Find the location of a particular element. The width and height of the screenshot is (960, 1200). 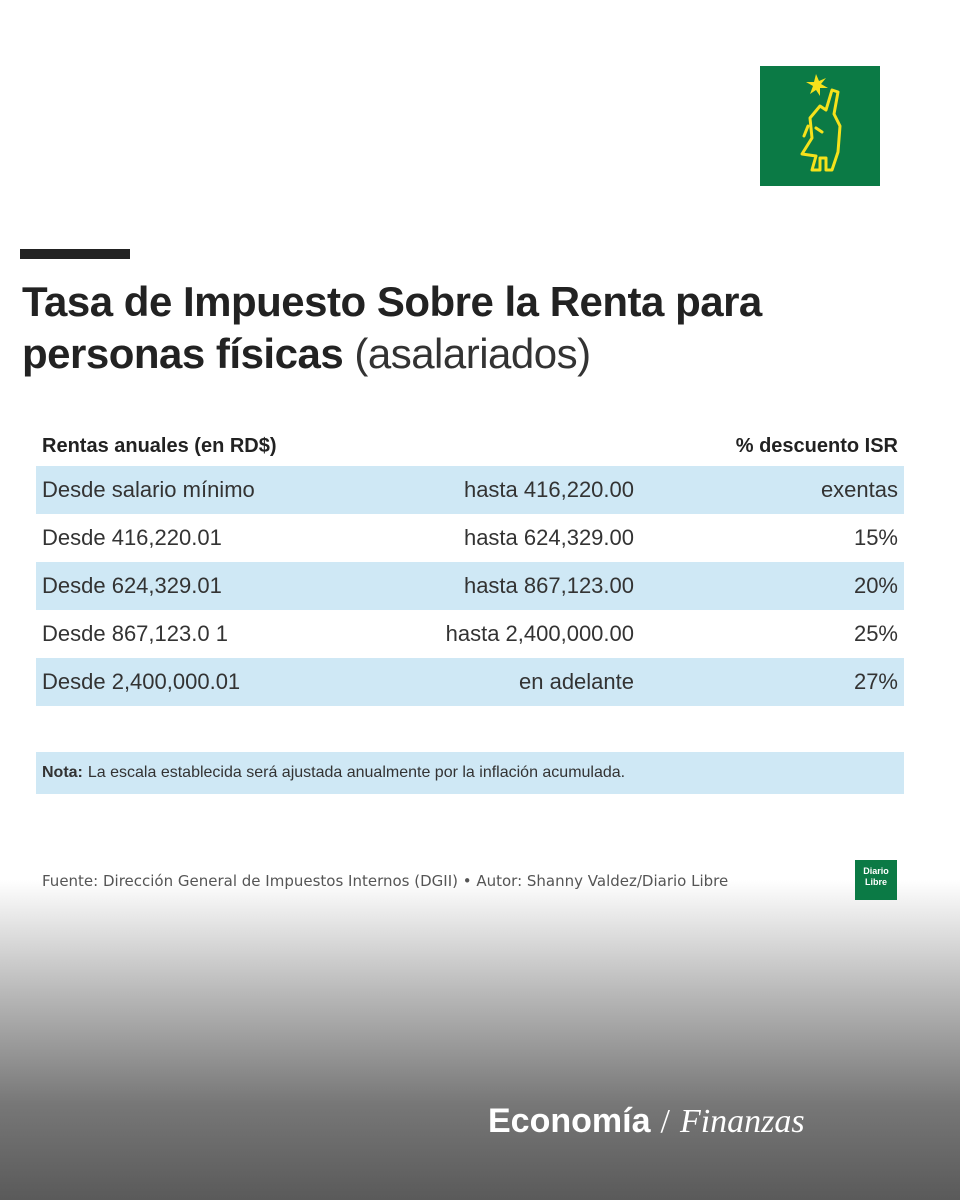

section-sub: Finanzas is located at coordinates (742, 1121).